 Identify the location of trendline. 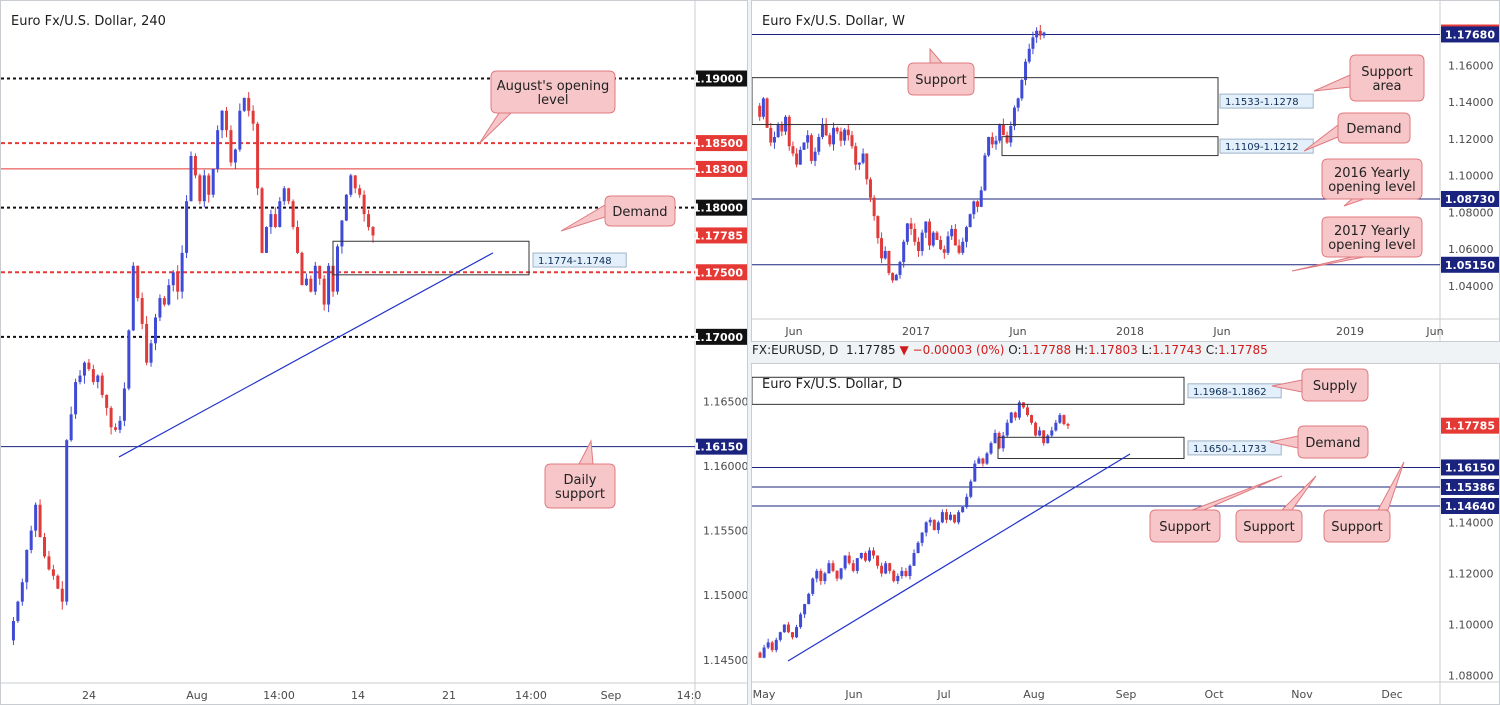
(959, 557).